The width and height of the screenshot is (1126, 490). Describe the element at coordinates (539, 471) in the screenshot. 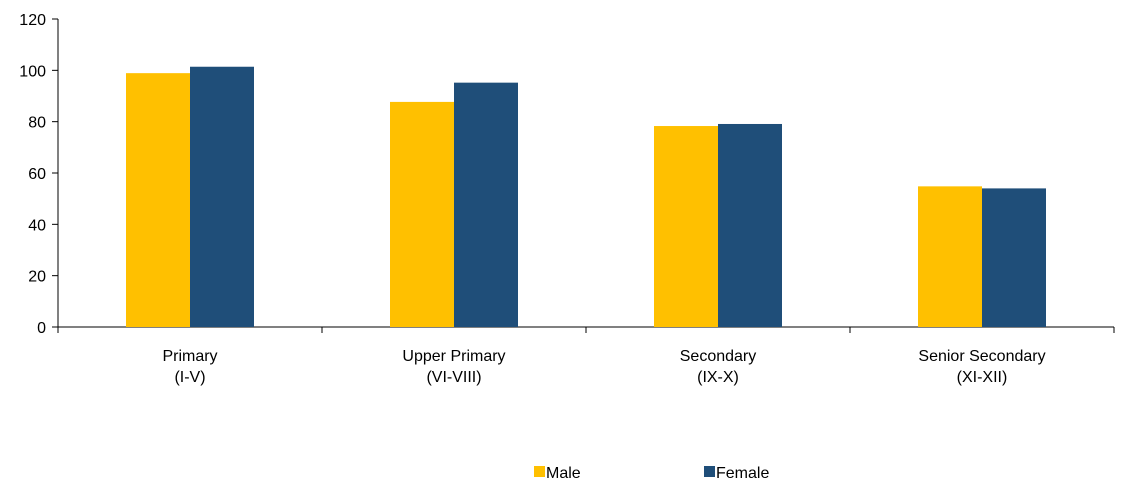

I see `legend-swatch-male` at that location.